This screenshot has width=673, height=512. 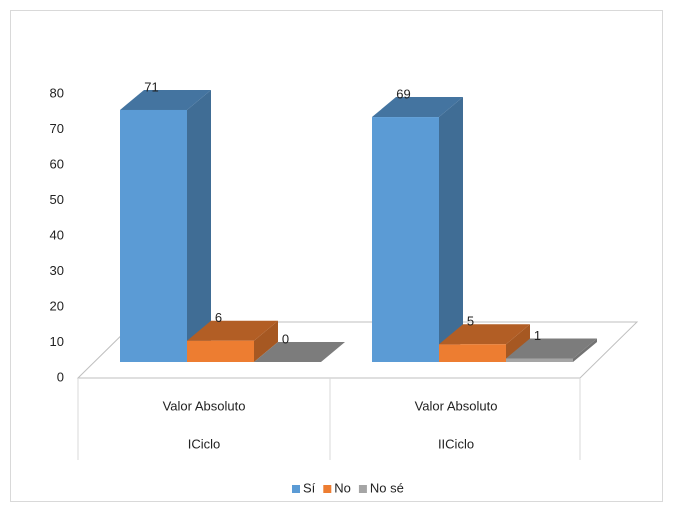 What do you see at coordinates (151, 86) in the screenshot?
I see `data-label: 71` at bounding box center [151, 86].